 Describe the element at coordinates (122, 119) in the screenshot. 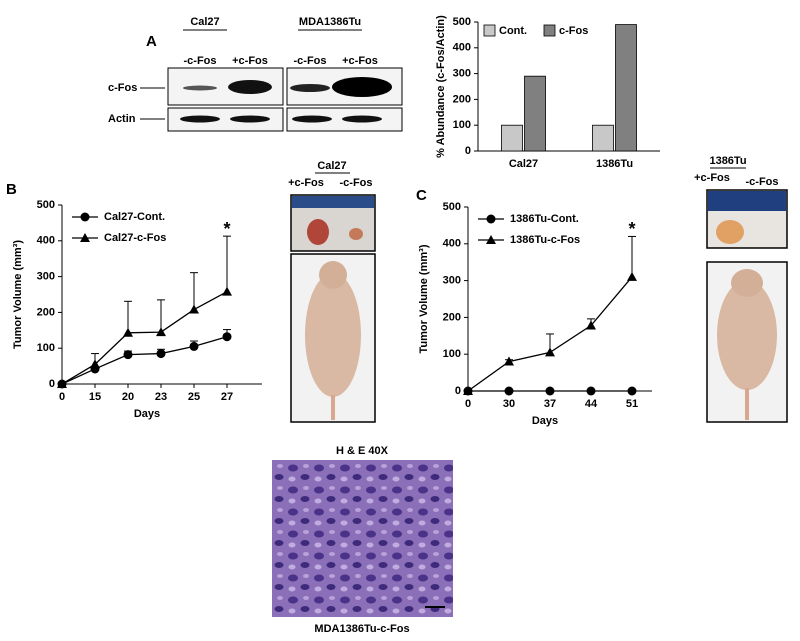

I see `row-label: Actin` at that location.